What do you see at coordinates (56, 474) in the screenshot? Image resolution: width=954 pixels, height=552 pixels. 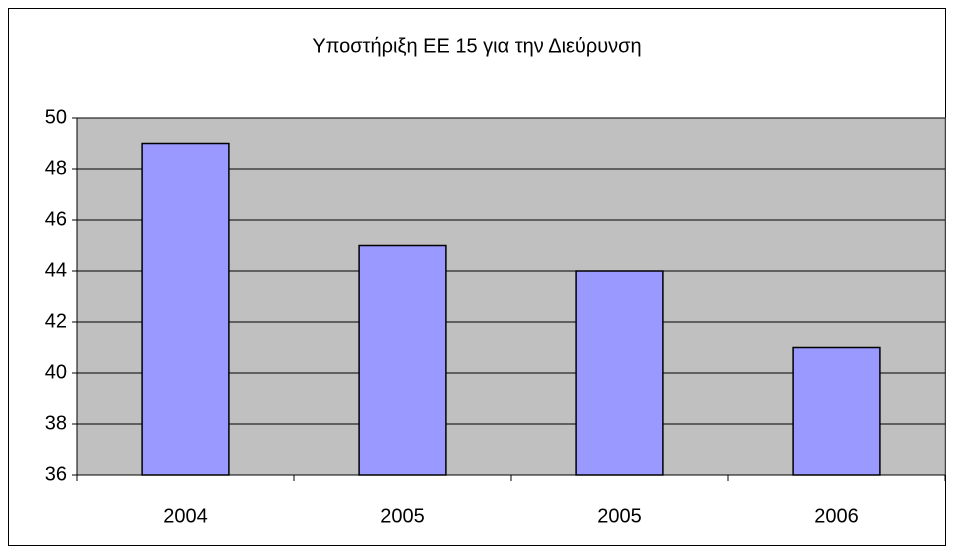 I see `y-tick-label: 36` at bounding box center [56, 474].